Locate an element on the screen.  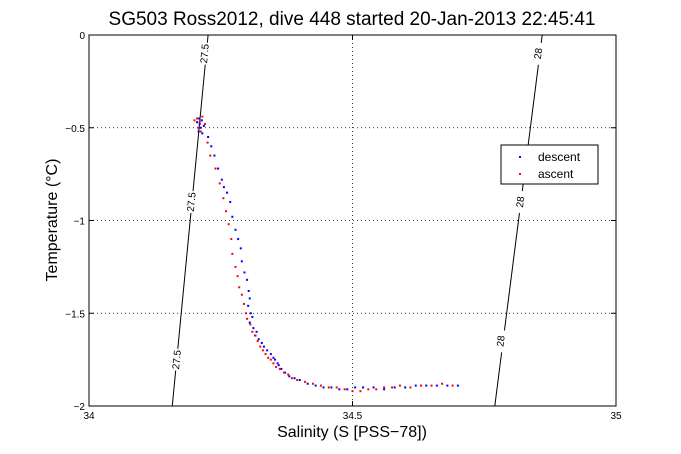
x-axis-label: Salinity (S [PSS−78]) is located at coordinates (352, 432).